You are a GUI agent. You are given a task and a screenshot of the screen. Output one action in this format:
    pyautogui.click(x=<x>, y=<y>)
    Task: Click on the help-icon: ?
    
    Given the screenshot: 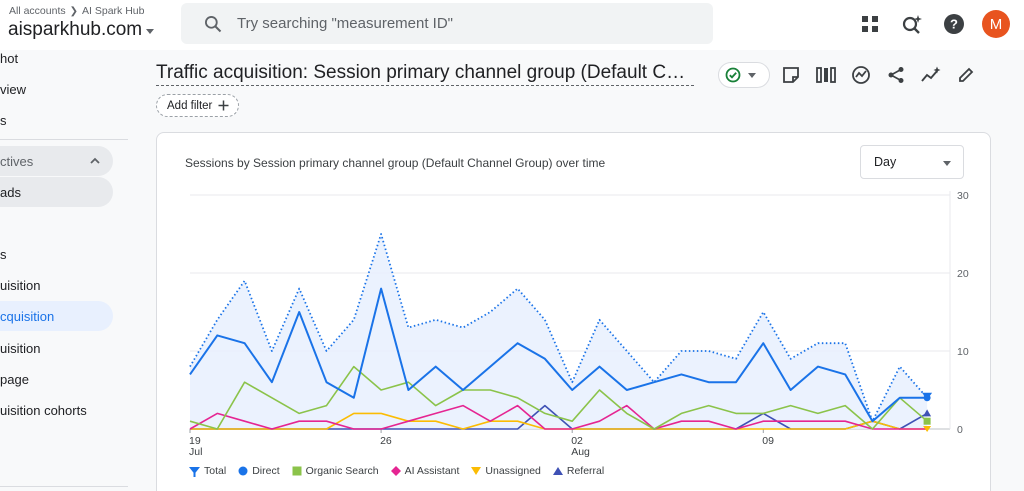 What is the action you would take?
    pyautogui.click(x=954, y=24)
    